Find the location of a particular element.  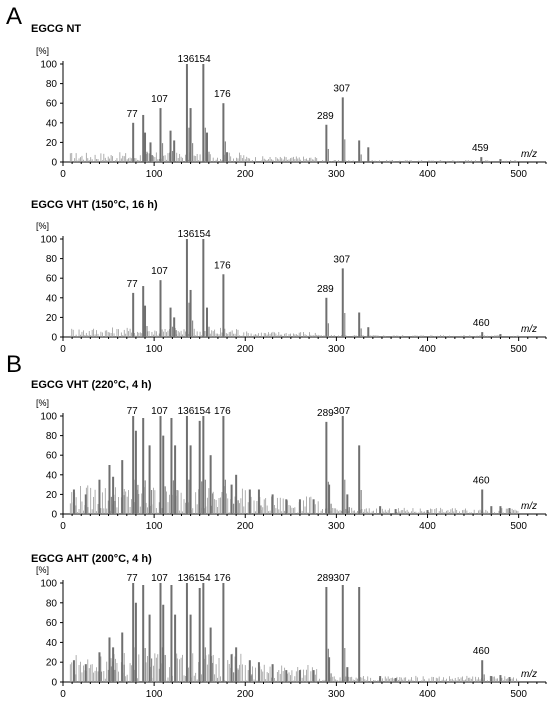

chart-title: EGCG VHT (220°C, 4 h) is located at coordinates (91, 385).